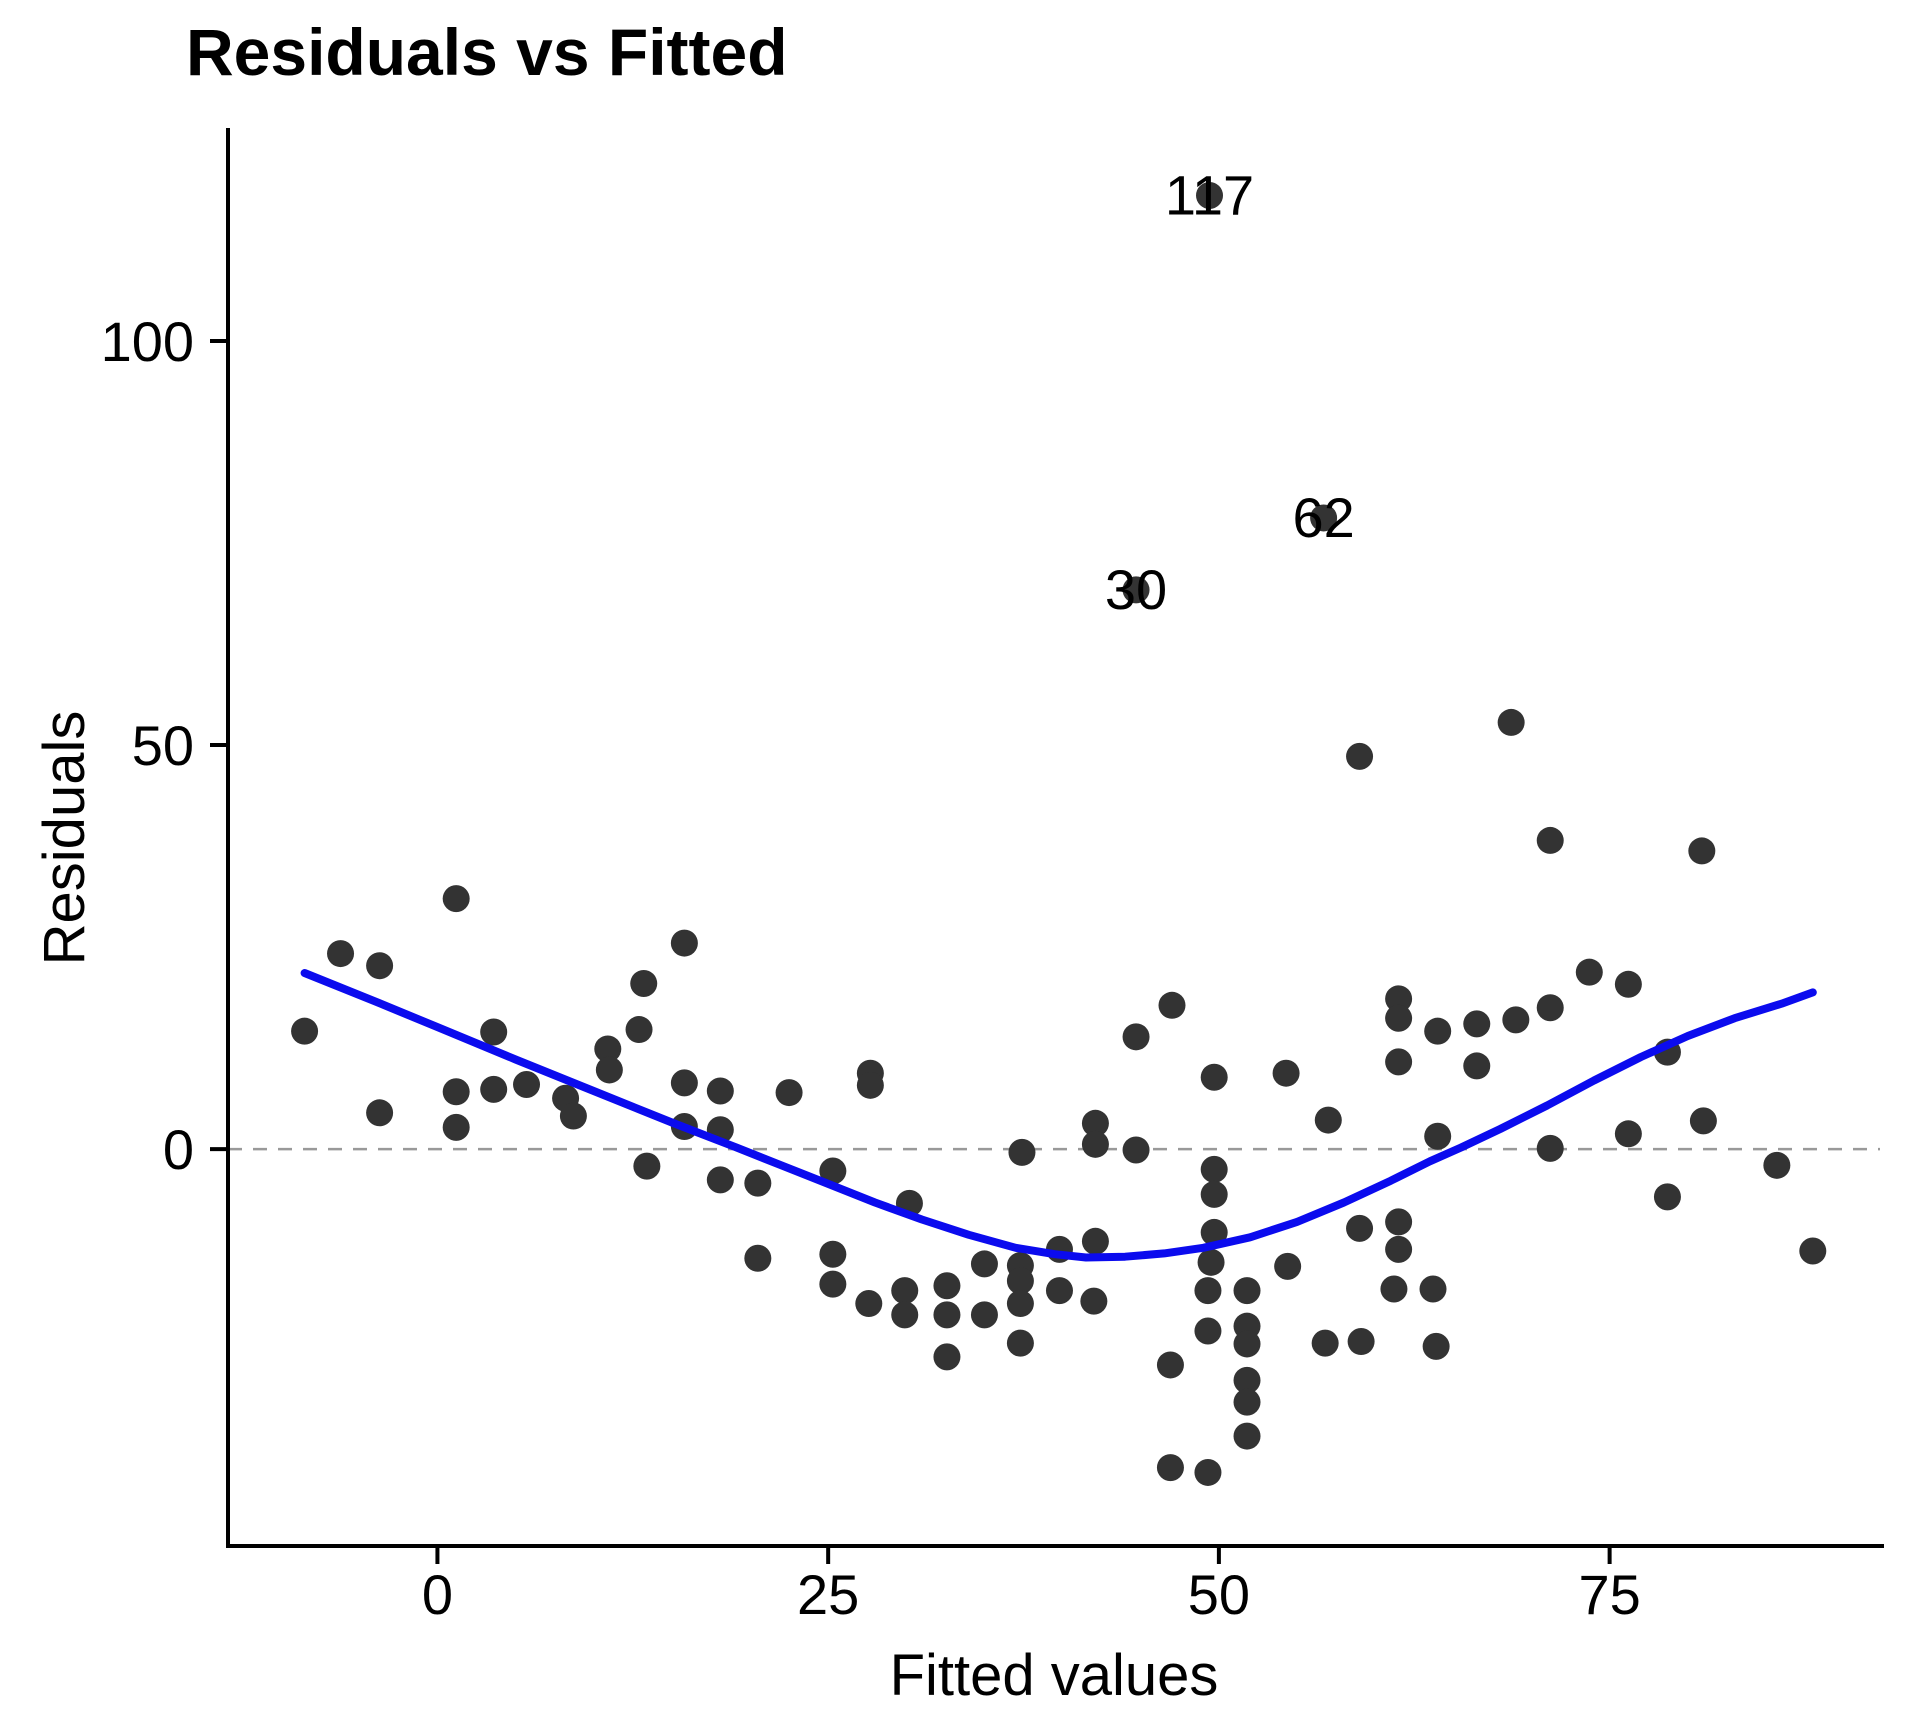 The width and height of the screenshot is (1920, 1728). What do you see at coordinates (487, 52) in the screenshot?
I see `plot-title: Residuals vs Fitted` at bounding box center [487, 52].